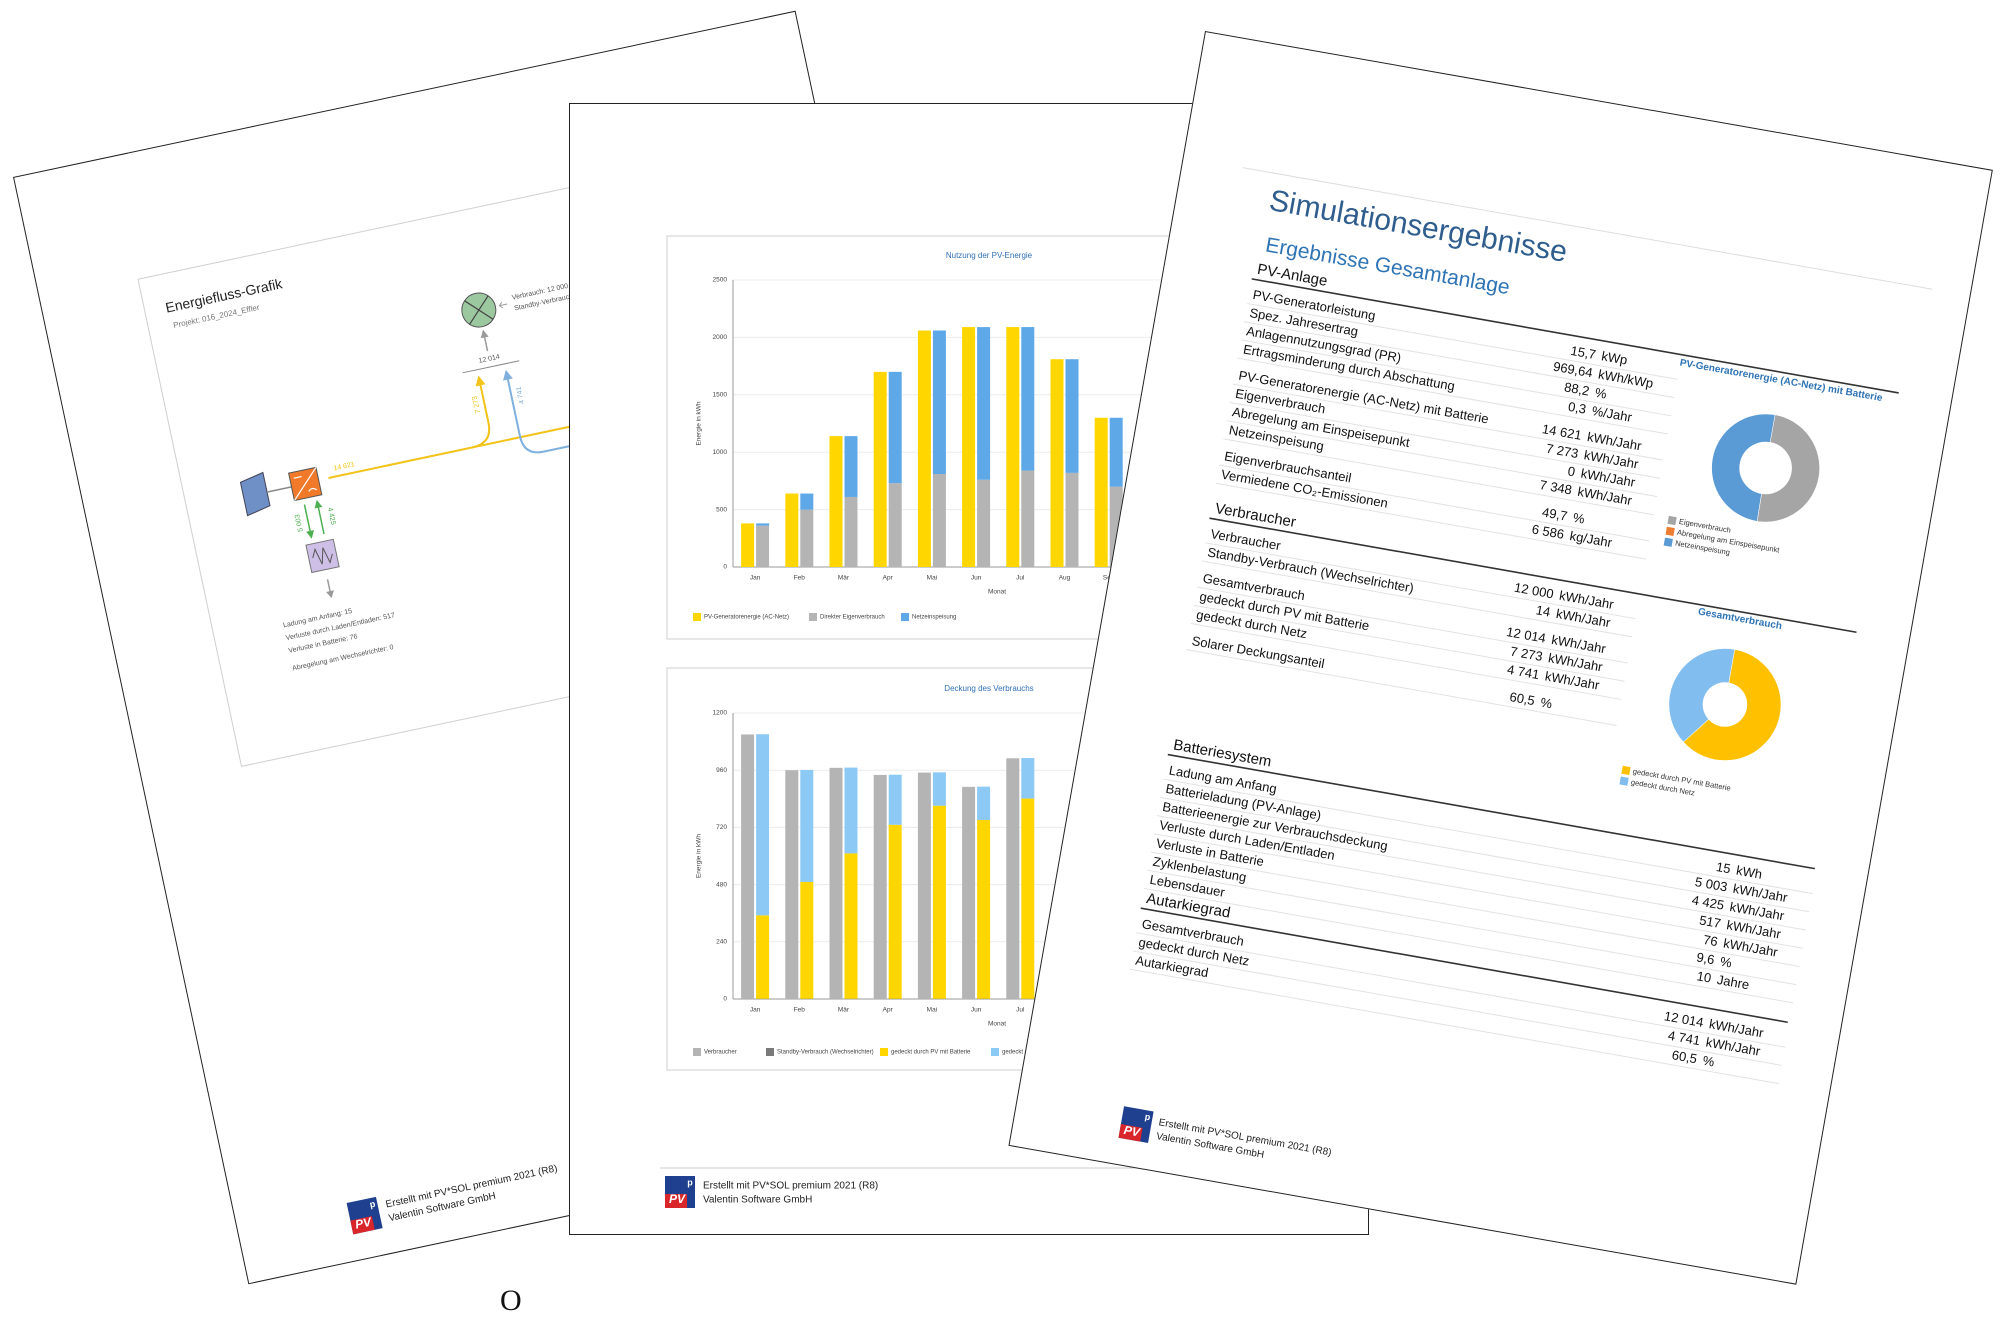  Describe the element at coordinates (1523, 672) in the screenshot. I see `row-value: 4 741` at that location.